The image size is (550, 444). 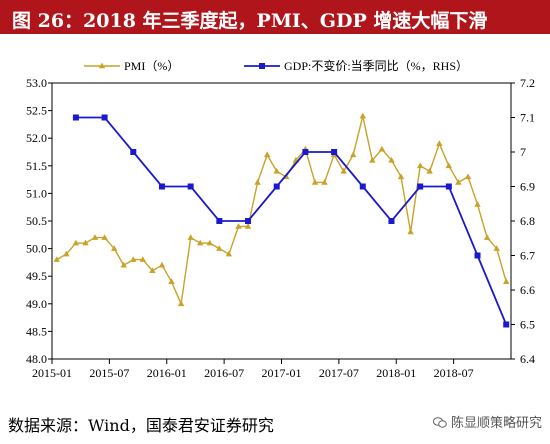 I want to click on y-right-tick-label: 6.6, so click(x=527, y=290).